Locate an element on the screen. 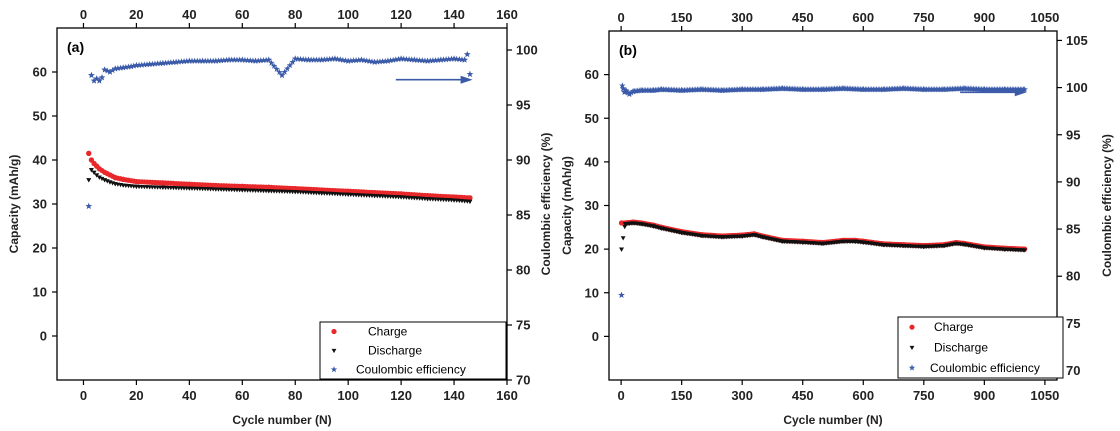 The width and height of the screenshot is (1120, 431). x-tick-label-bottom: 1050 is located at coordinates (1044, 395).